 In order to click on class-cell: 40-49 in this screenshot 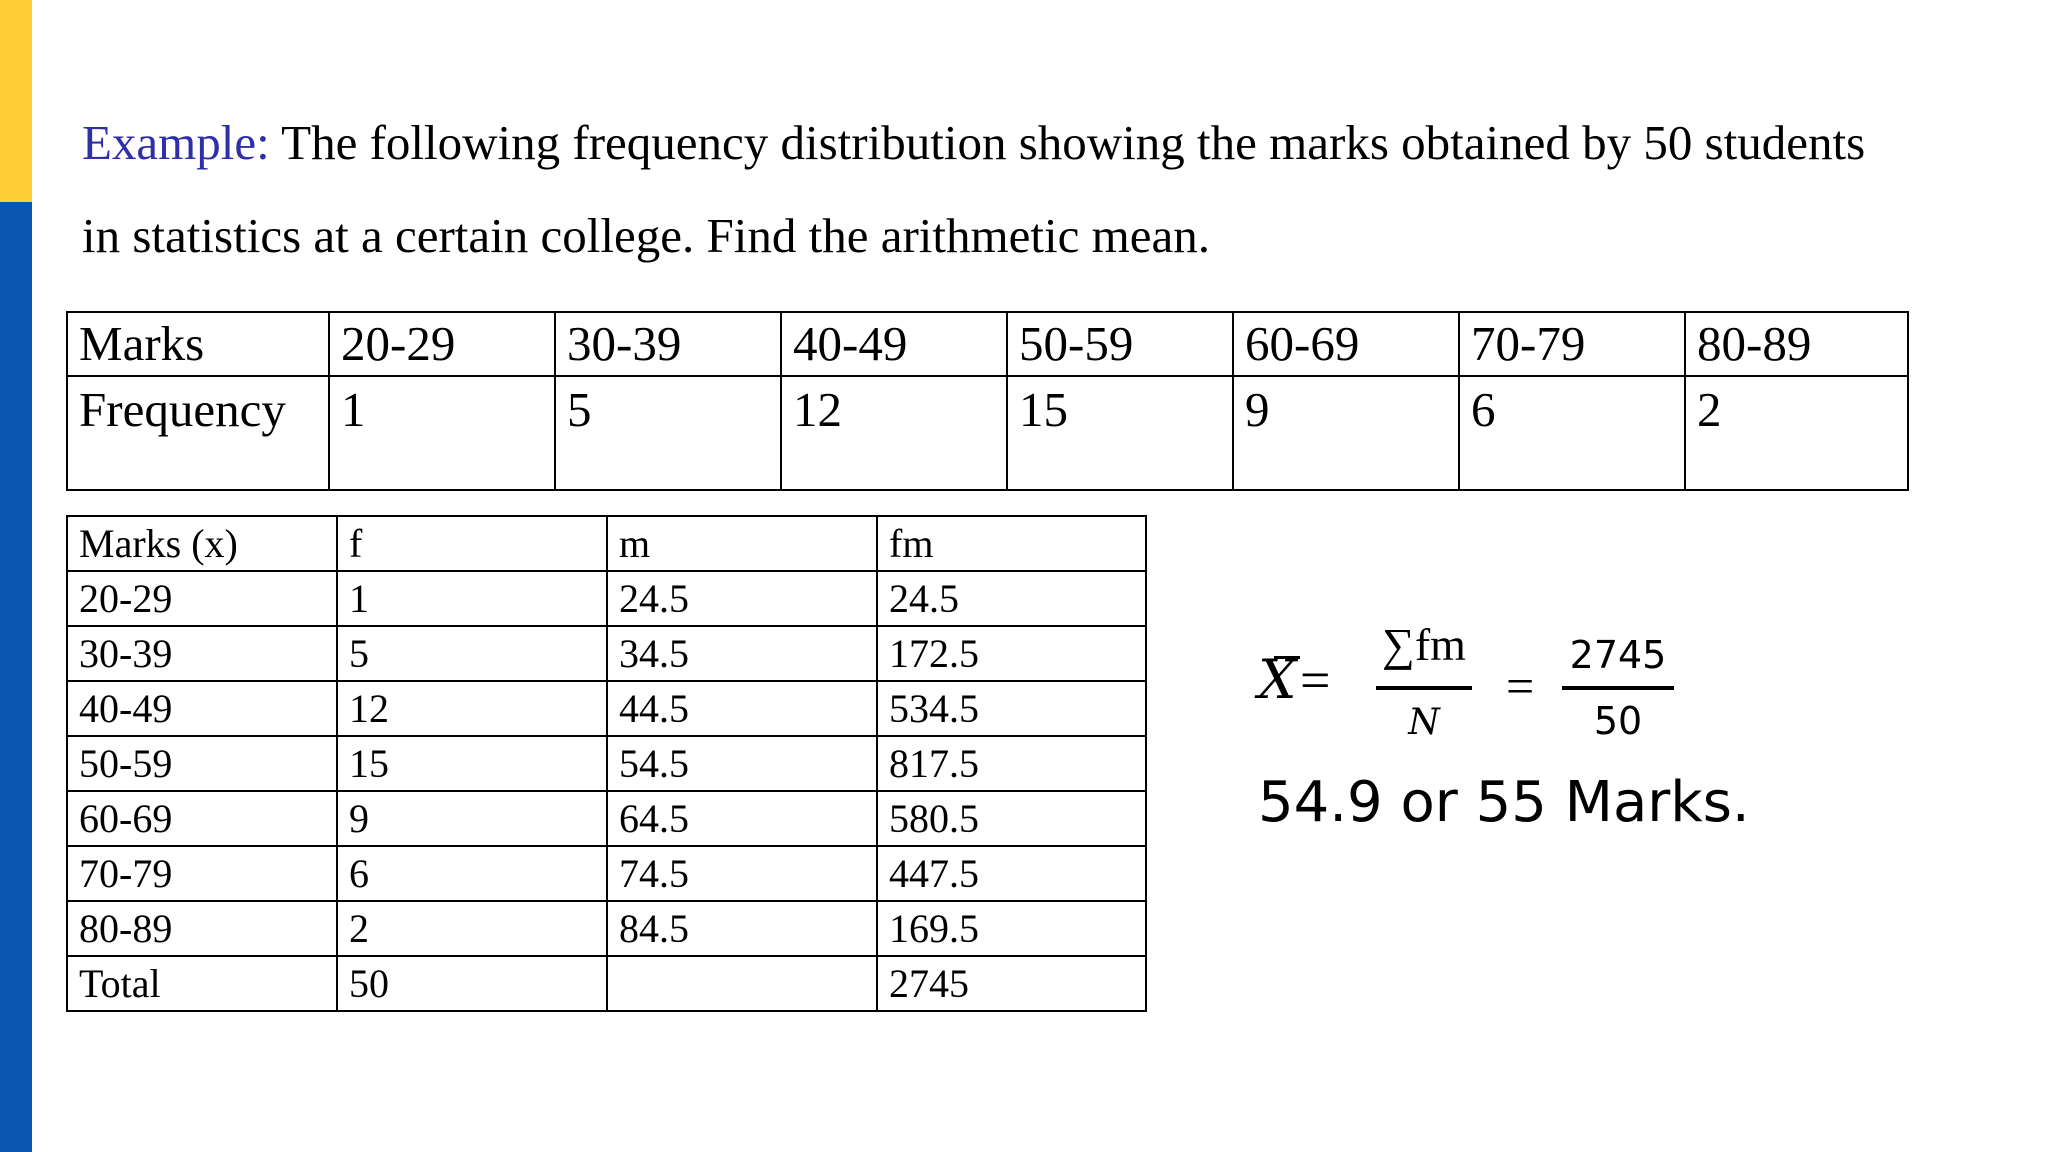, I will do `click(894, 344)`.